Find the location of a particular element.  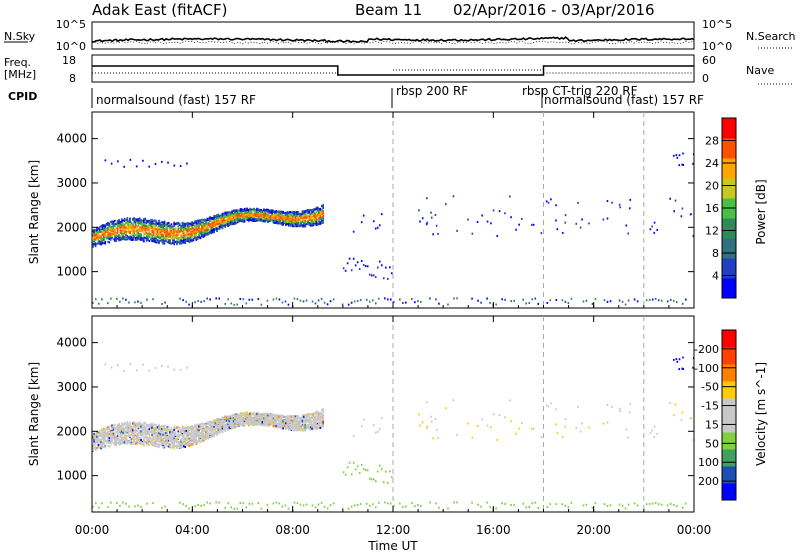

cpid-segment-4: normalsound (fast) 157 RF is located at coordinates (624, 100).